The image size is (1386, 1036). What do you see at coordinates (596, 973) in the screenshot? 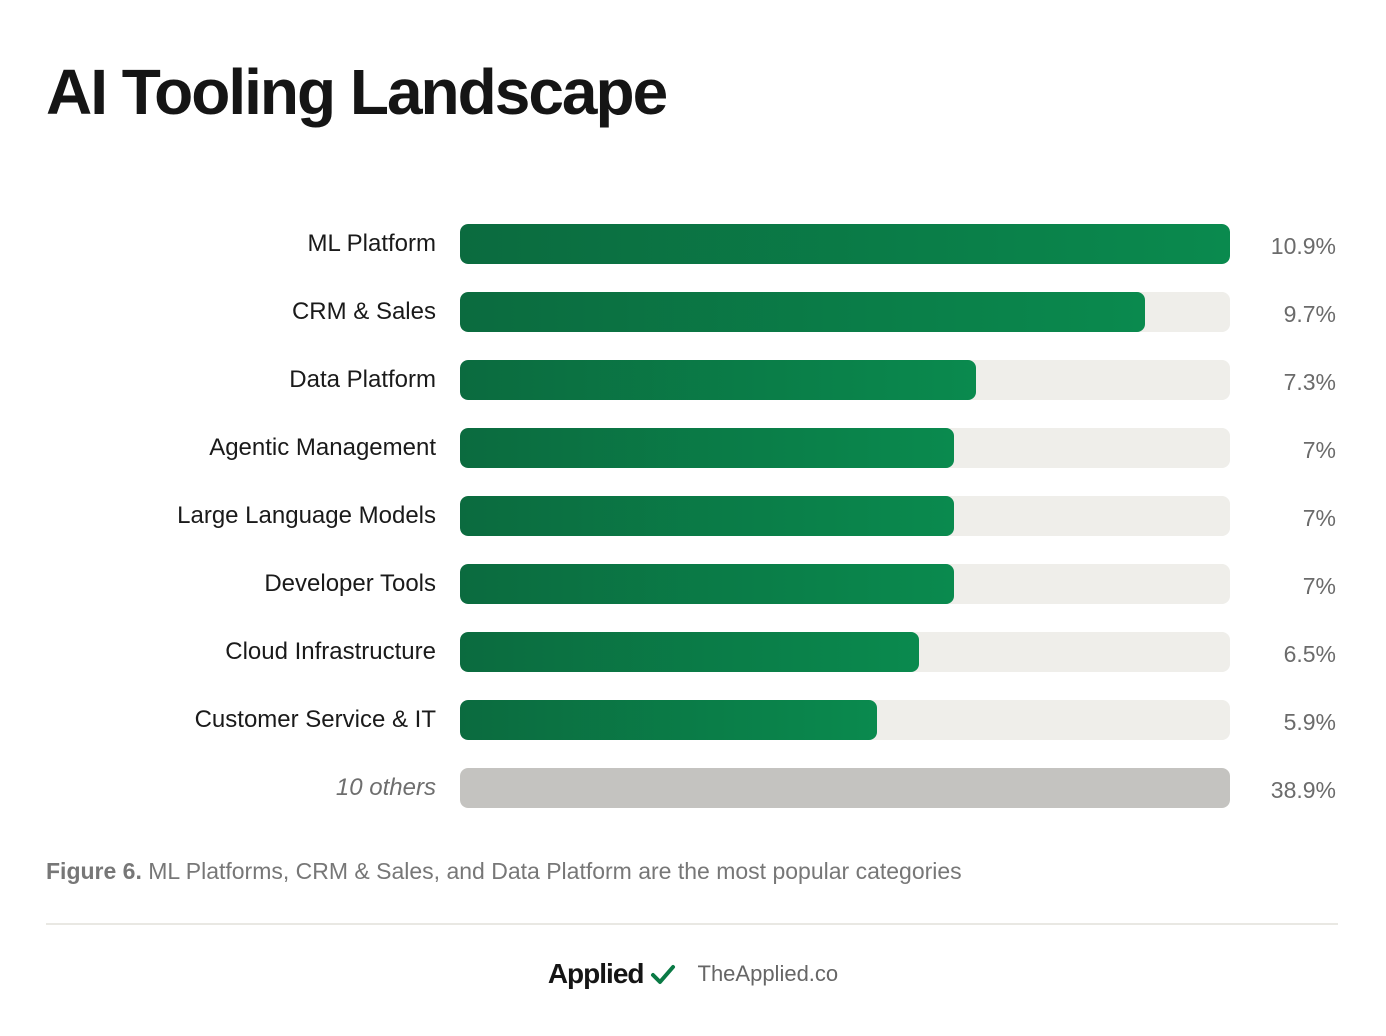
I see `brand-logo-text: Applied` at bounding box center [596, 973].